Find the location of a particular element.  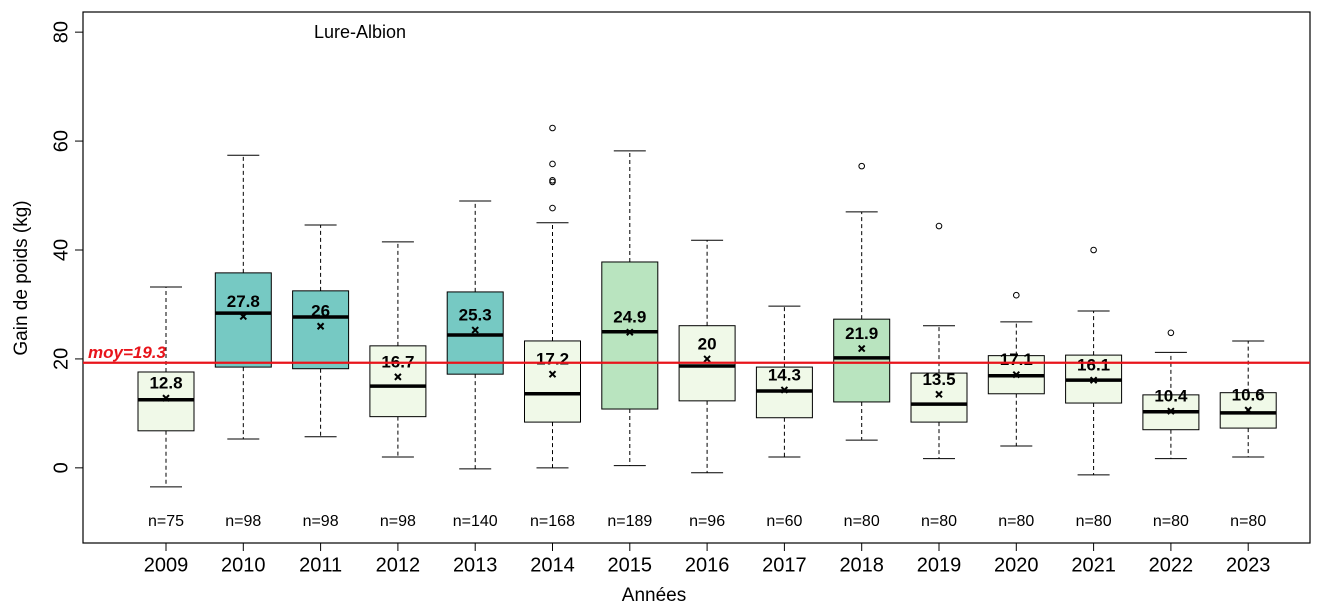

n-label: n=189 is located at coordinates (629, 521).